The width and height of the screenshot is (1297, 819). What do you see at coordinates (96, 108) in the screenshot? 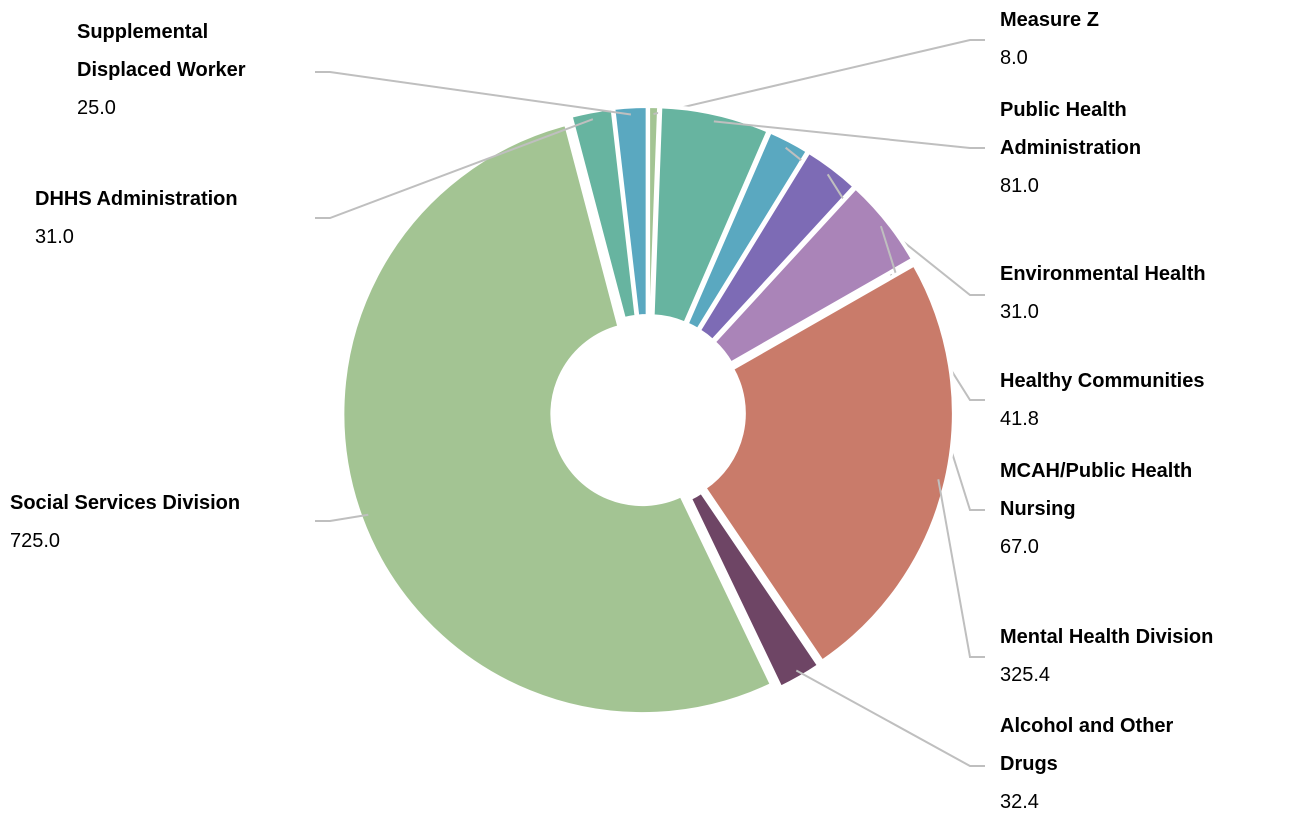
I see `label-value: 25.0` at bounding box center [96, 108].